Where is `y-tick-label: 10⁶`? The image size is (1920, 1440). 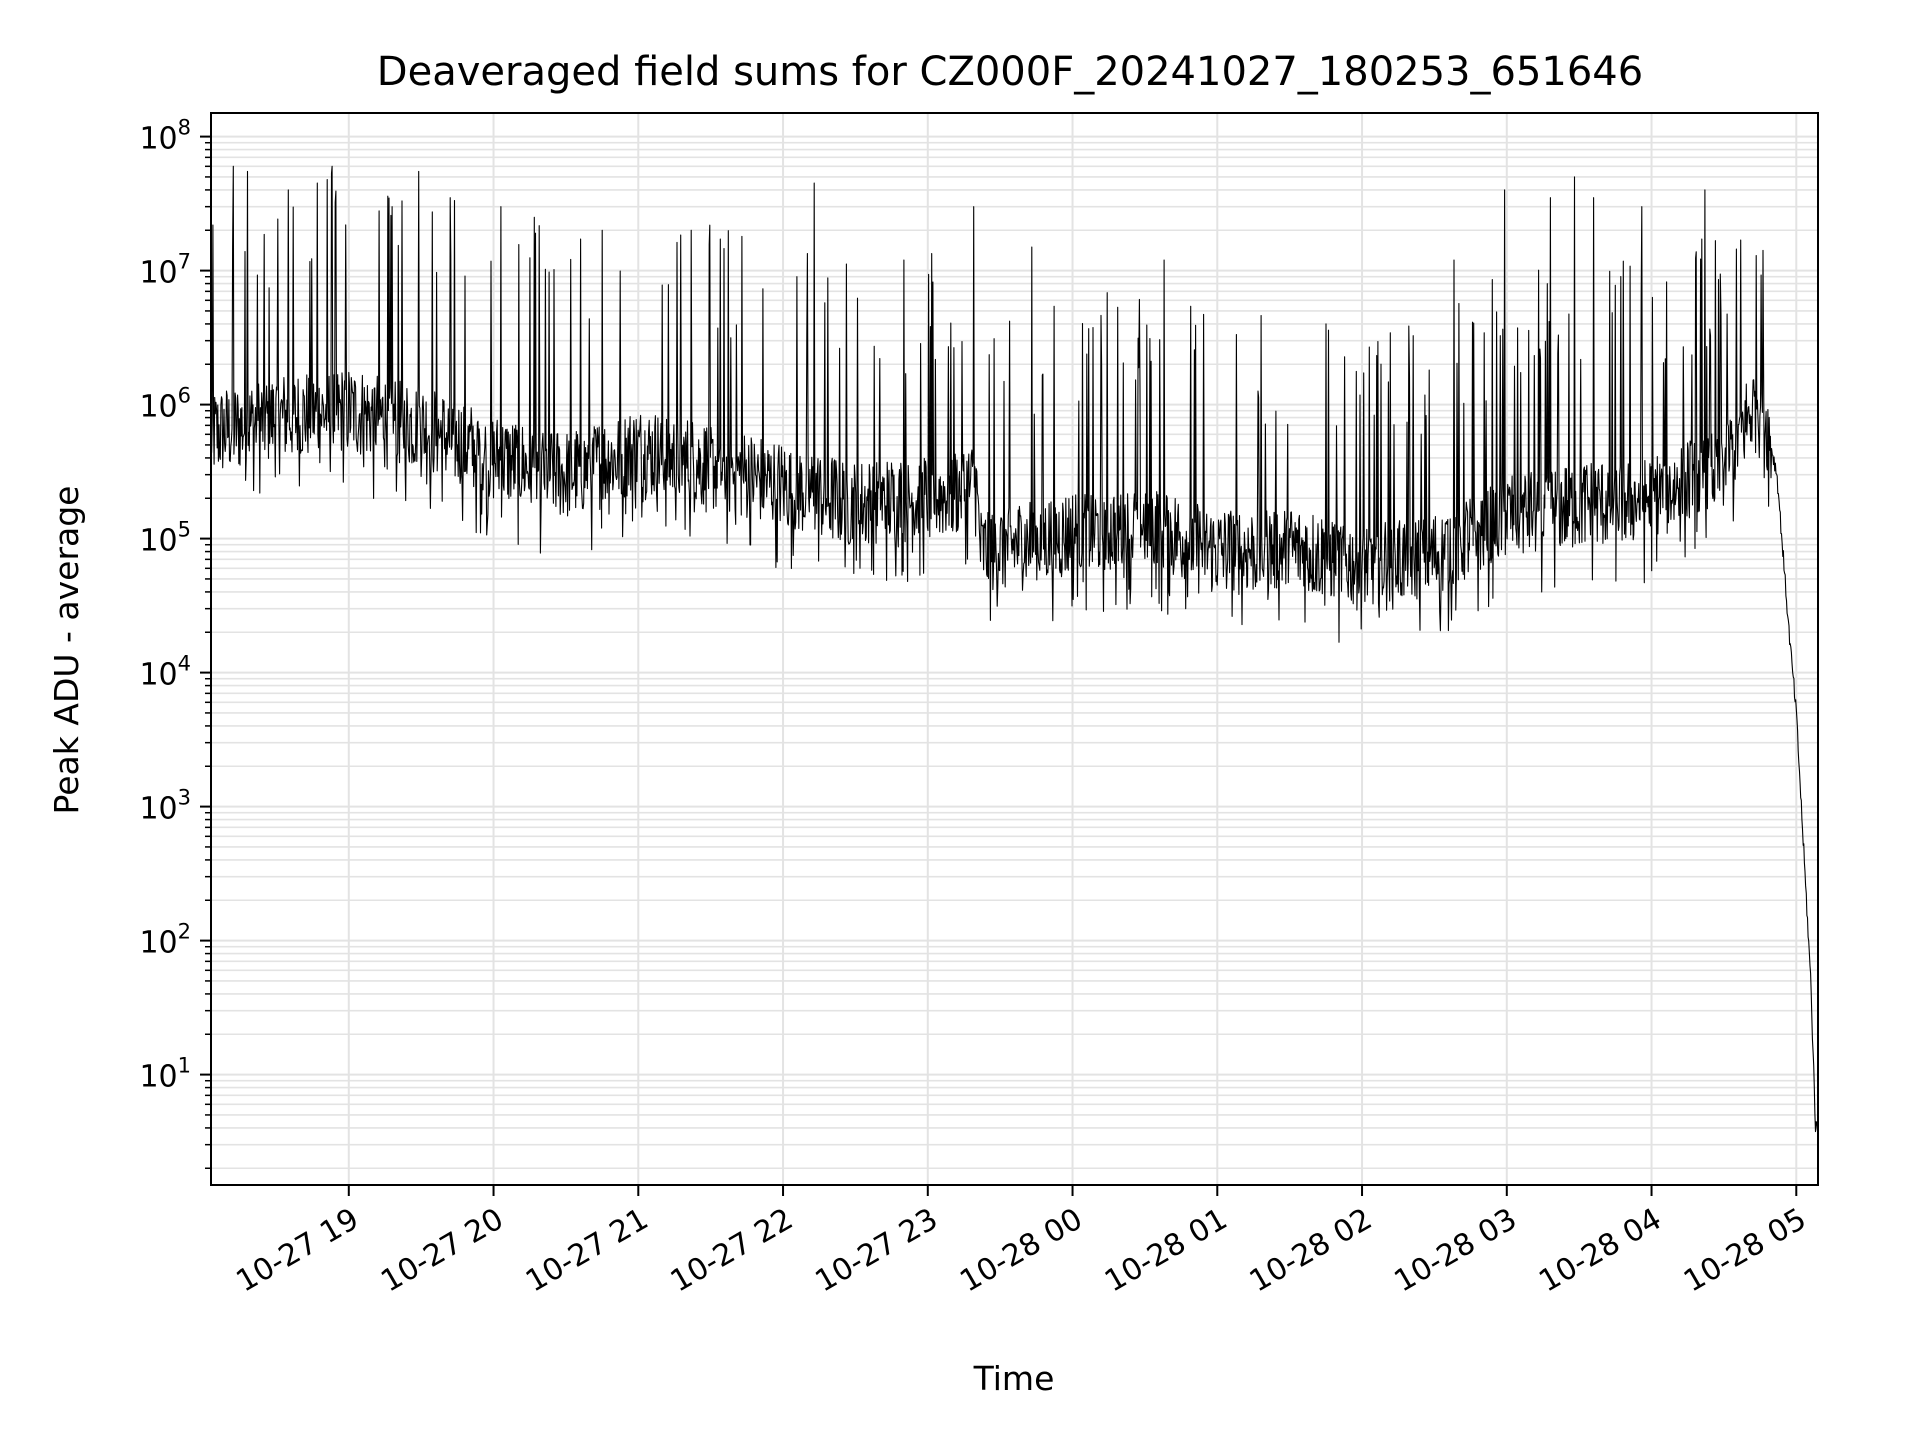 y-tick-label: 10⁶ is located at coordinates (165, 404).